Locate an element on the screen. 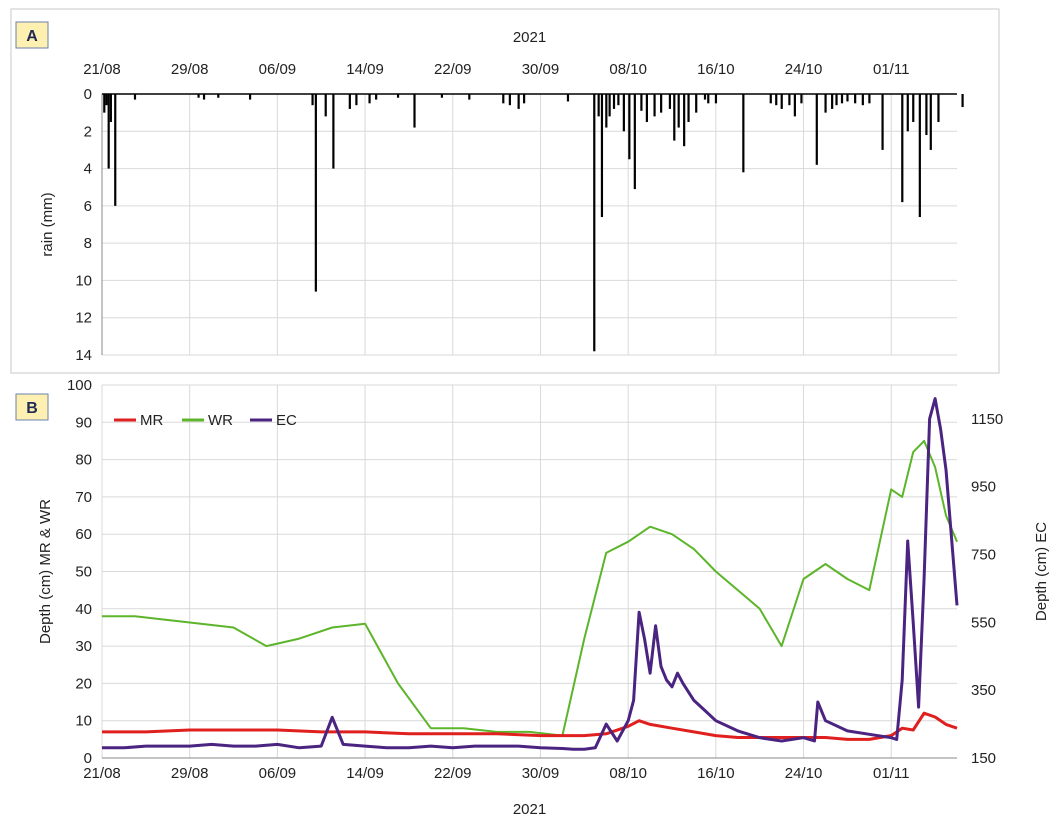 This screenshot has height=835, width=1061. y-tick-label: 6 is located at coordinates (88, 206).